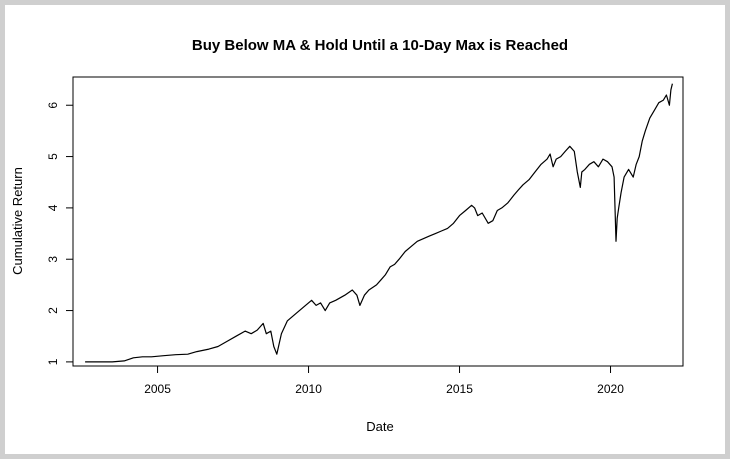 The width and height of the screenshot is (730, 459). I want to click on x-tick-label: 2005, so click(157, 389).